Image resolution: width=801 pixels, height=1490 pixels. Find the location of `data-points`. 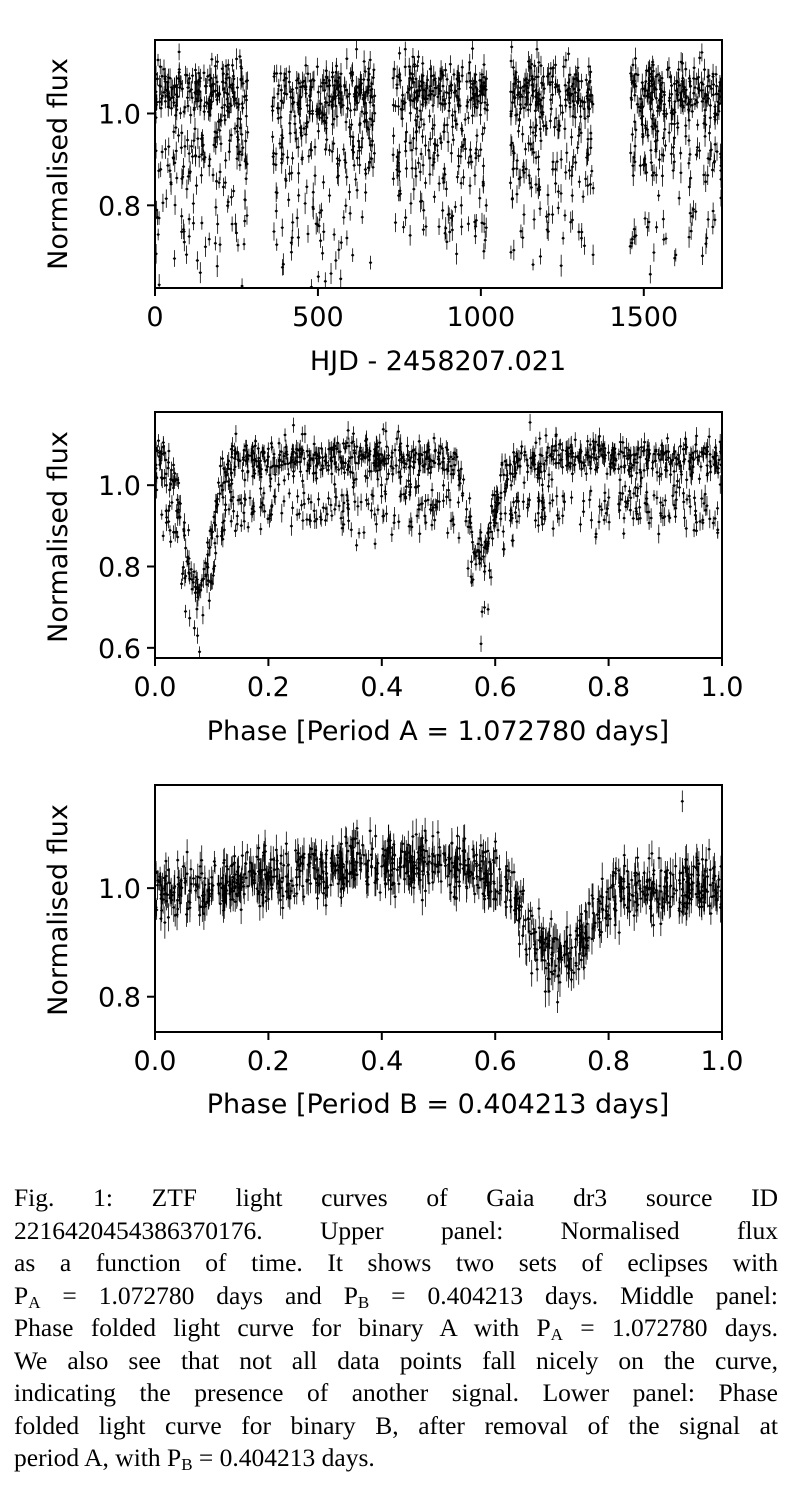

data-points is located at coordinates (438, 901).